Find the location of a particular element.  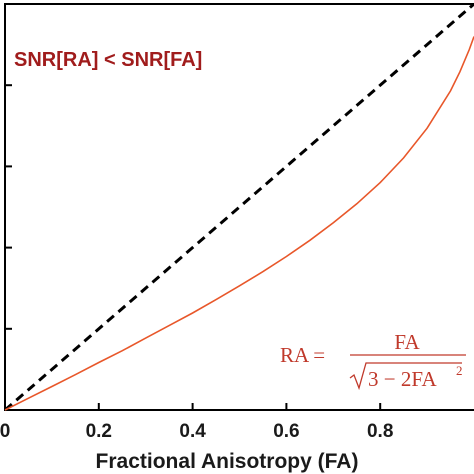

x-axis-label: Fractional Anisotropy (FA) is located at coordinates (227, 461).